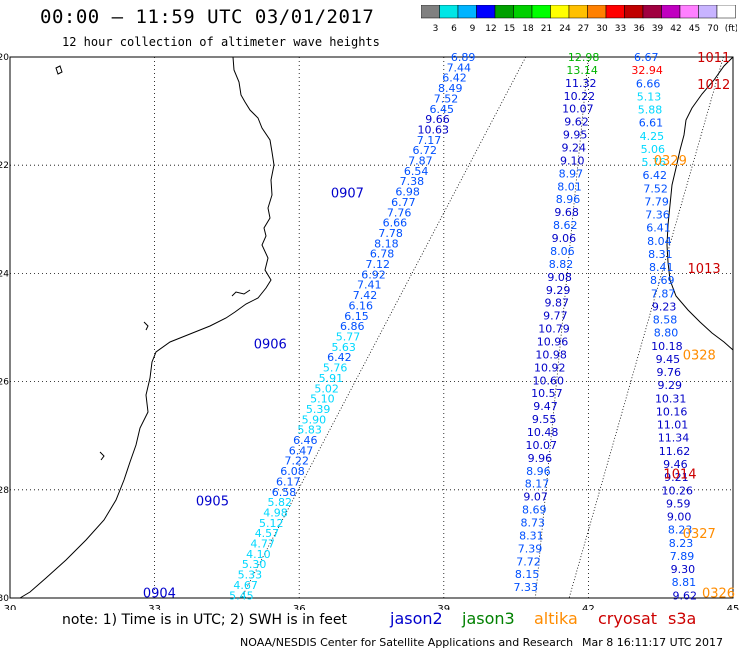 The height and width of the screenshot is (650, 740). I want to click on x-tick-label: 42, so click(588, 607).